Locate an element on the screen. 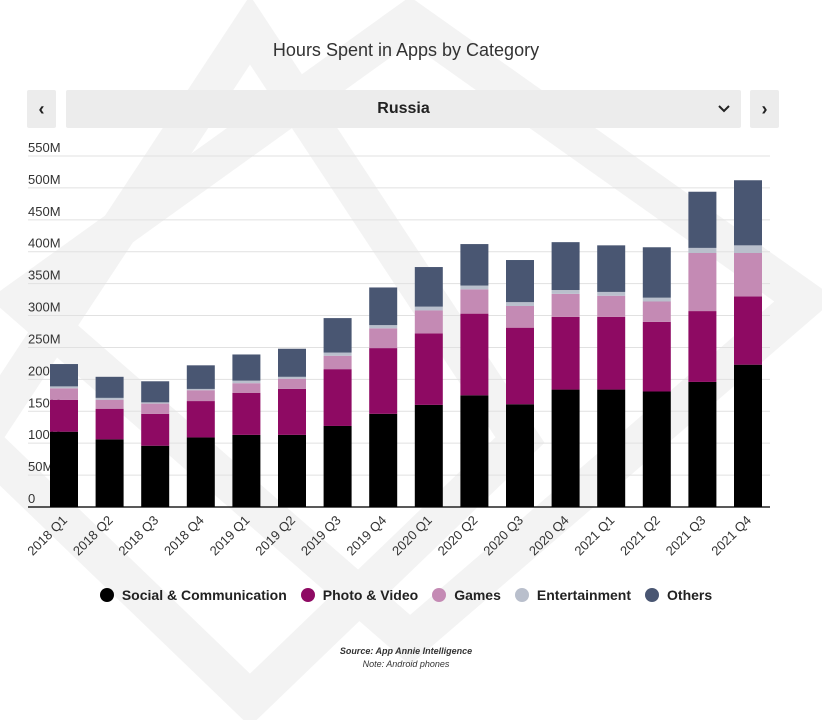  legend-item: Social & Communication is located at coordinates (193, 595).